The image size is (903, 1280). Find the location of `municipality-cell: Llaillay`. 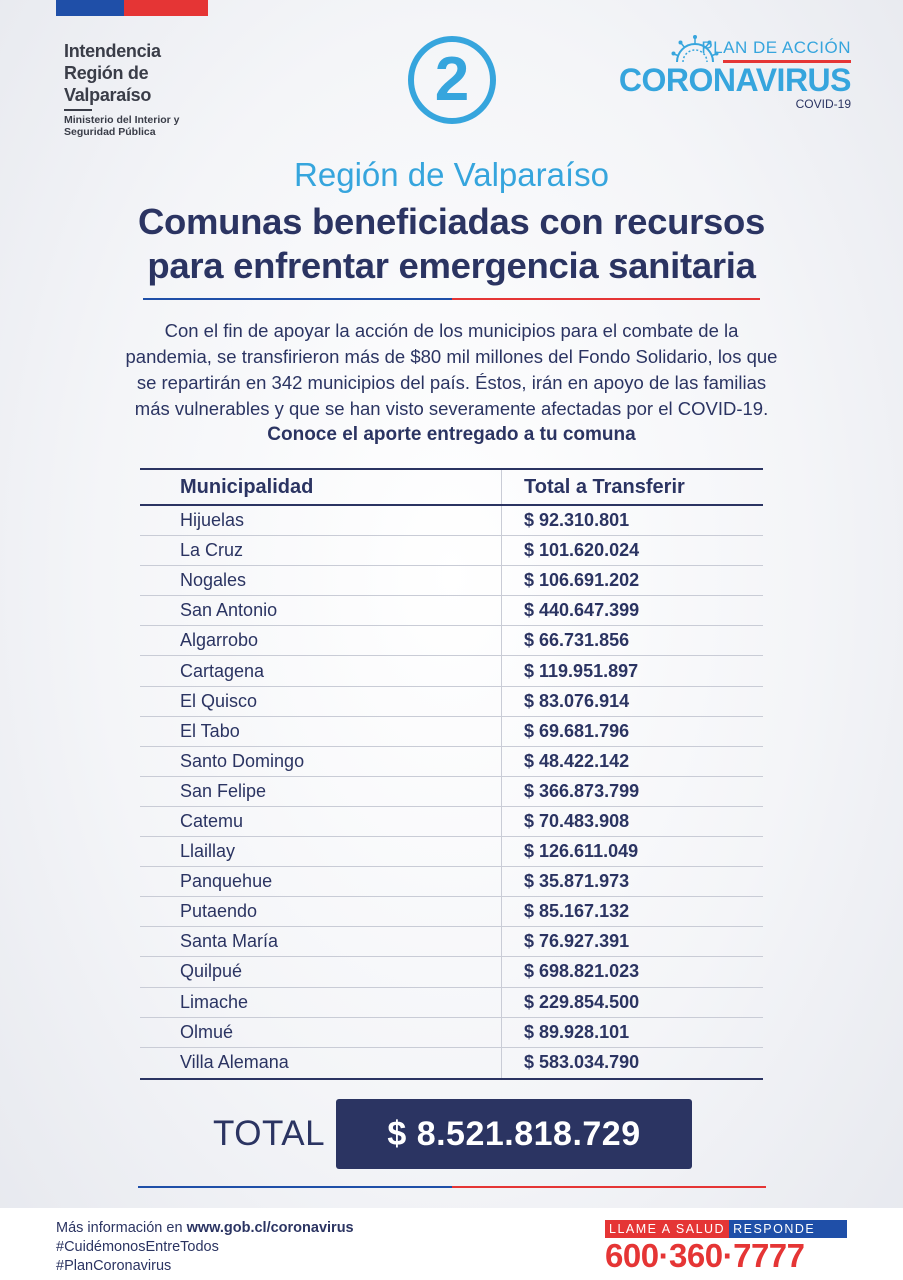

municipality-cell: Llaillay is located at coordinates (321, 852).